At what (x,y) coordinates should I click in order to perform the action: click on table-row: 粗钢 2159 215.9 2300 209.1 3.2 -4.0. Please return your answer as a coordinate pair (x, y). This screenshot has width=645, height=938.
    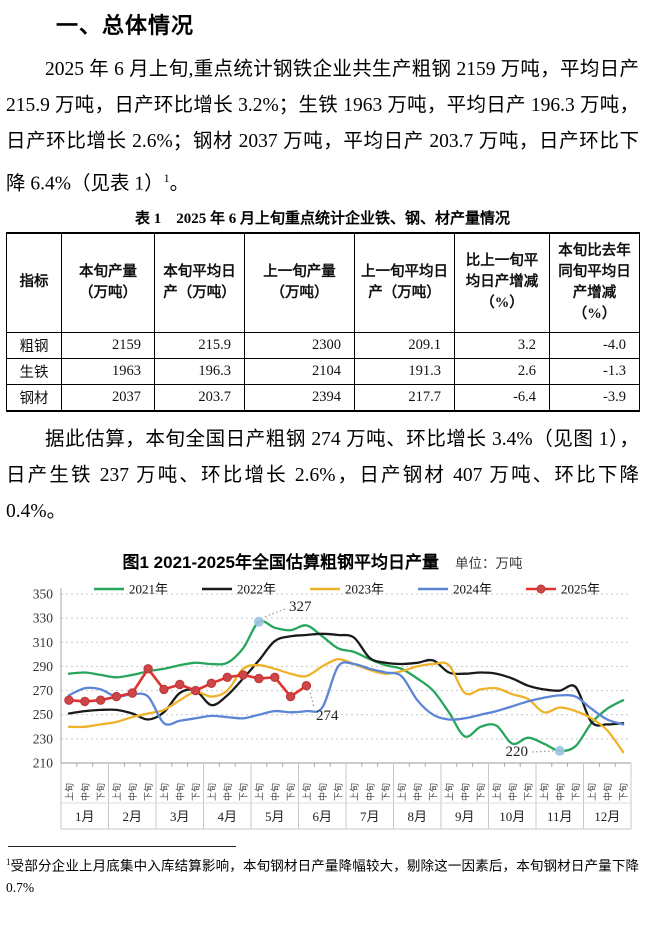
    Looking at the image, I should click on (323, 345).